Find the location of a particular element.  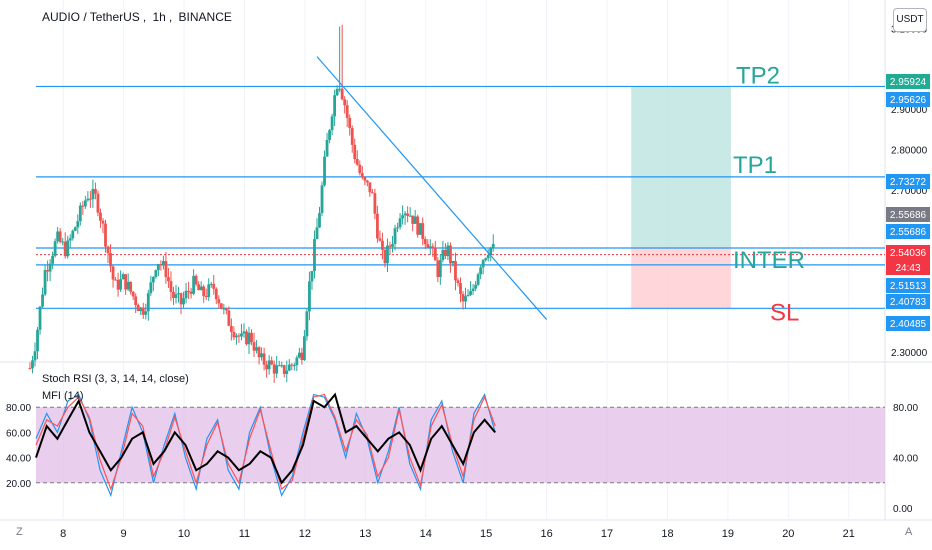

x-tick-label: 16 is located at coordinates (546, 534).